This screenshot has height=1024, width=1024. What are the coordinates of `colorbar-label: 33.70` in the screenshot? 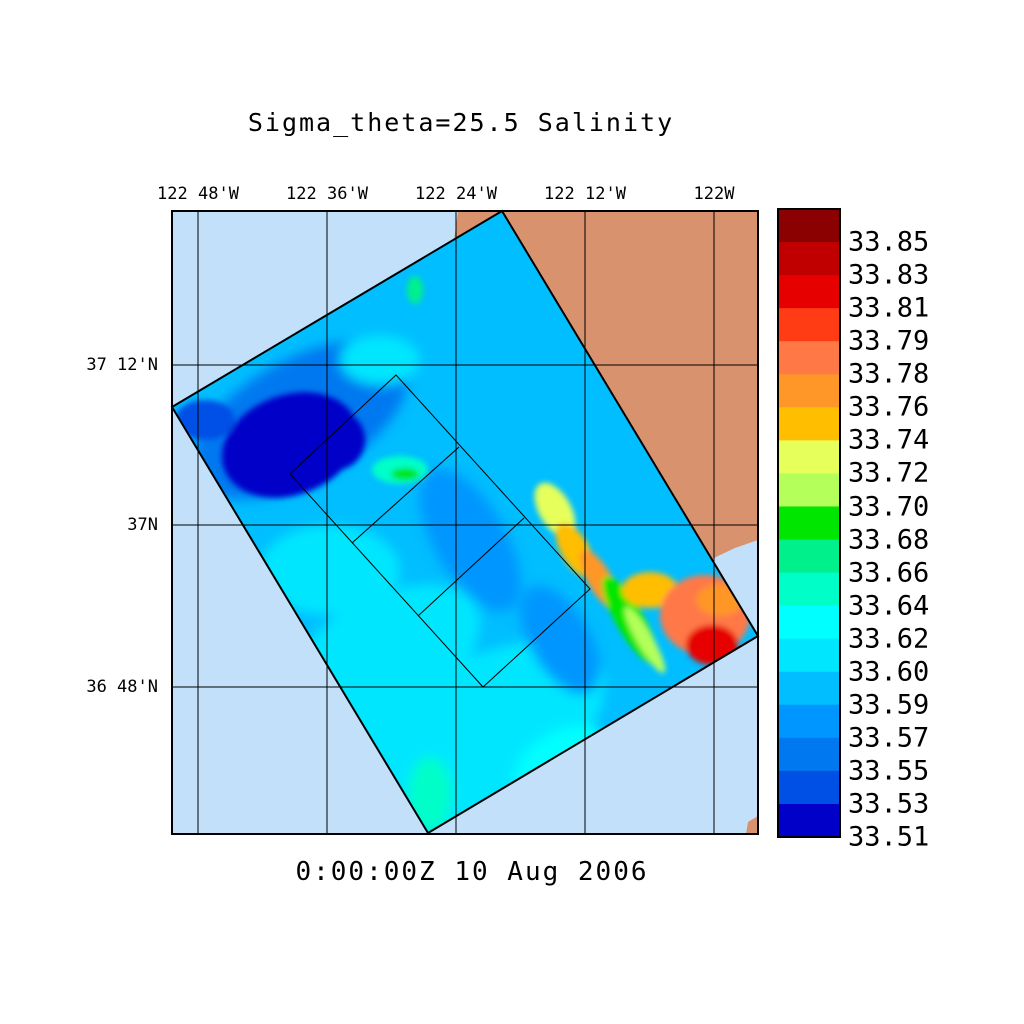 It's located at (889, 506).